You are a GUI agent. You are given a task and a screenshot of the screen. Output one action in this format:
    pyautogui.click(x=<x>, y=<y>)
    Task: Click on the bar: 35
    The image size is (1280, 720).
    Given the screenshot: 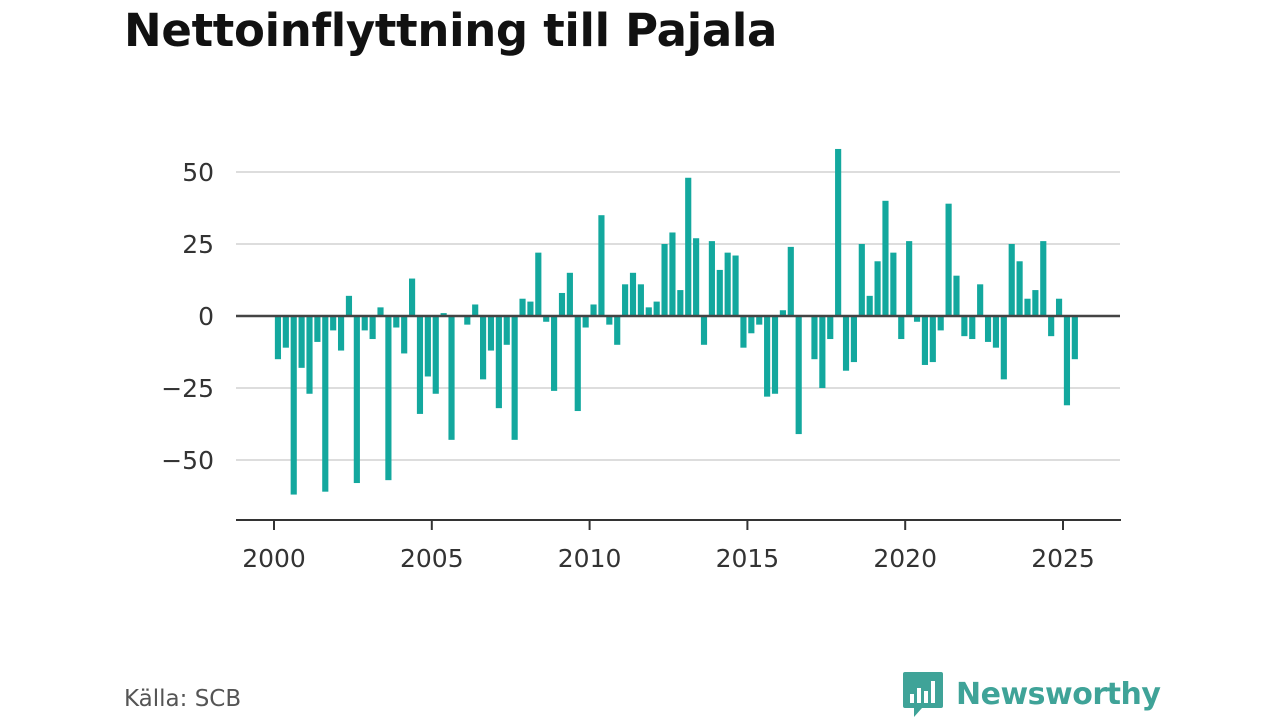 What is the action you would take?
    pyautogui.click(x=601, y=265)
    